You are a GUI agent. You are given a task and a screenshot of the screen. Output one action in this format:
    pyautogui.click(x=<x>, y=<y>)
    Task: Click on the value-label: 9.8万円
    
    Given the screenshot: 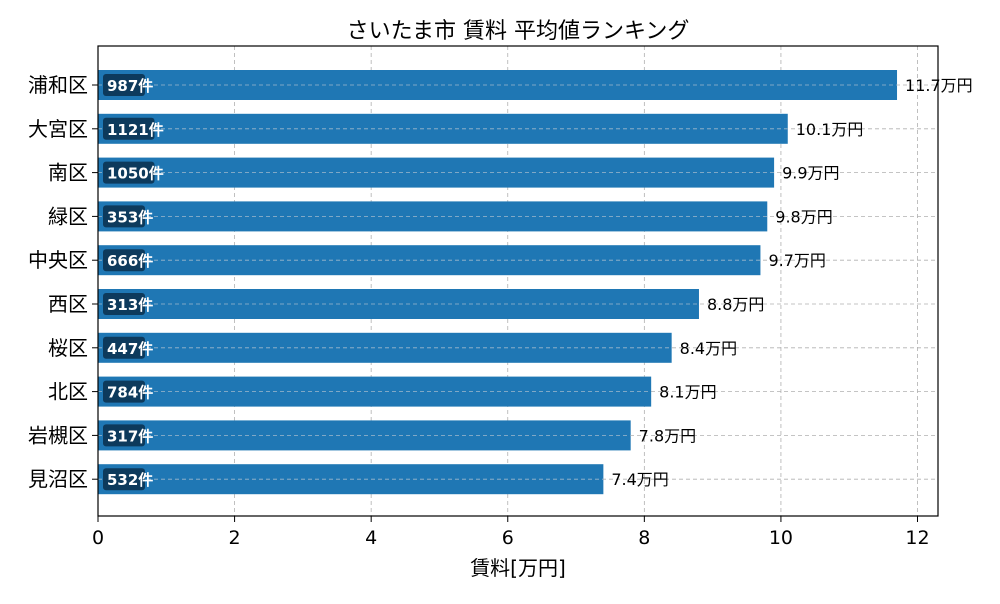 What is the action you would take?
    pyautogui.click(x=803, y=216)
    